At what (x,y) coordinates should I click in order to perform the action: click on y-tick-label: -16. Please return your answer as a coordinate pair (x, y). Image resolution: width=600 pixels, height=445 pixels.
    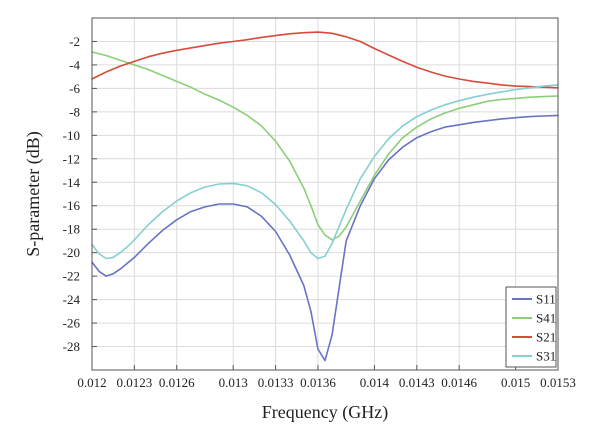
    Looking at the image, I should click on (72, 205).